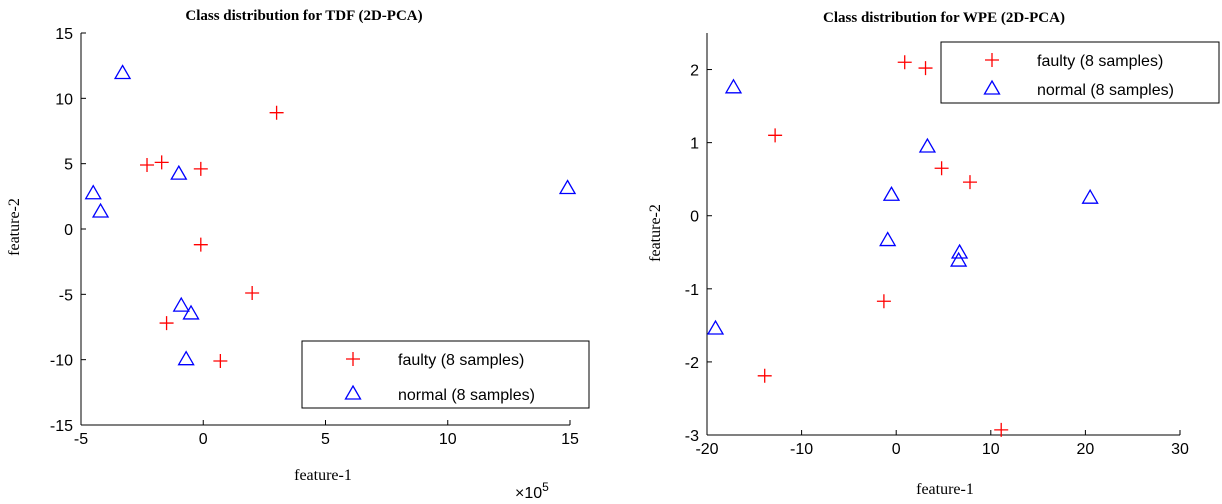 This screenshot has height=504, width=1222. What do you see at coordinates (303, 16) in the screenshot?
I see `tdf-chart-title: Class distribution for TDF (2D-PCA)` at bounding box center [303, 16].